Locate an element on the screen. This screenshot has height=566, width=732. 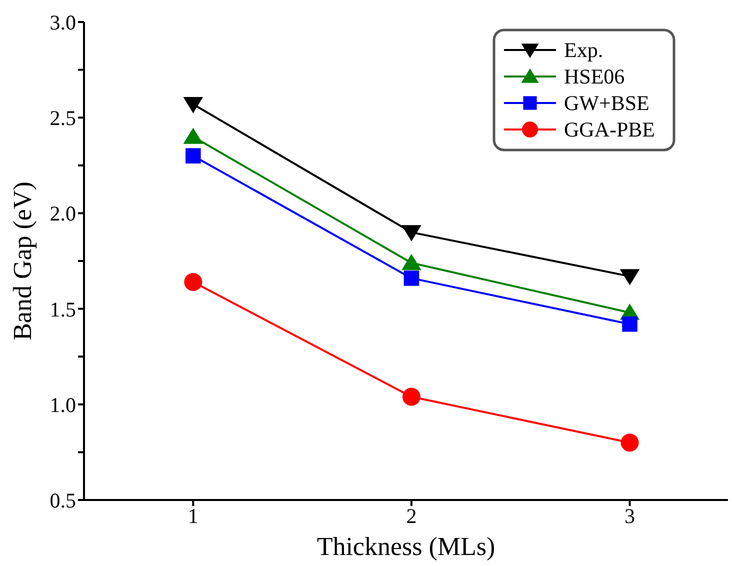
legend-label: GW+BSE is located at coordinates (607, 103).